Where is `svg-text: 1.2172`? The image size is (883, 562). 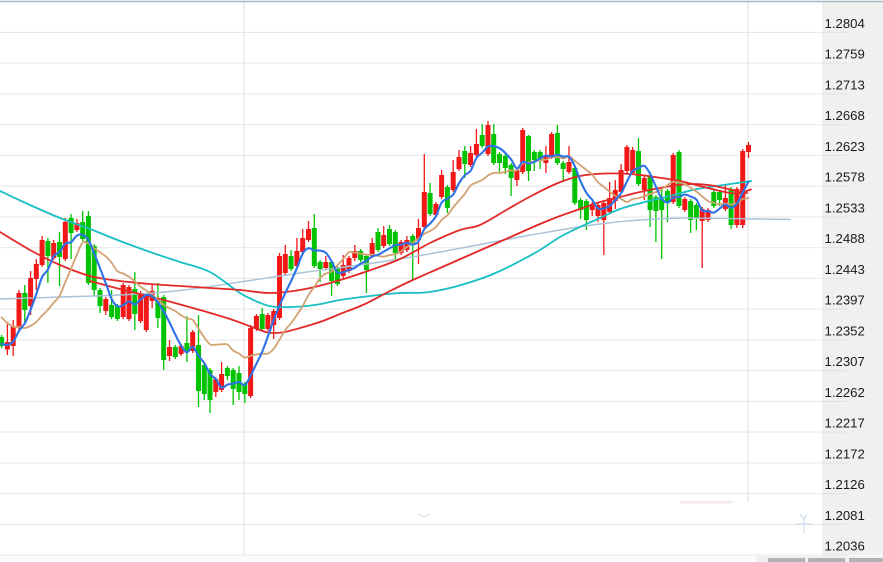 svg-text: 1.2172 is located at coordinates (845, 453).